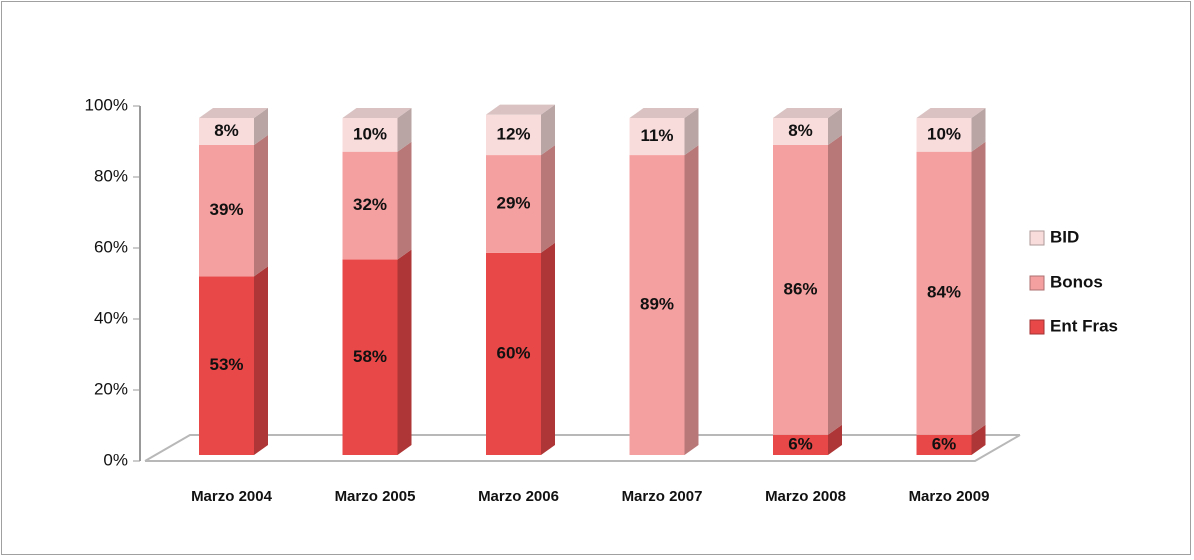 The image size is (1194, 560). I want to click on data-label: 29%, so click(513, 202).